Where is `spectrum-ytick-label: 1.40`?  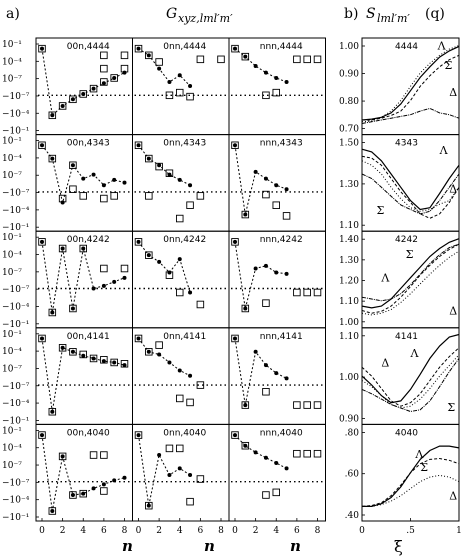
spectrum-ytick-label: 1.40 is located at coordinates (349, 240).